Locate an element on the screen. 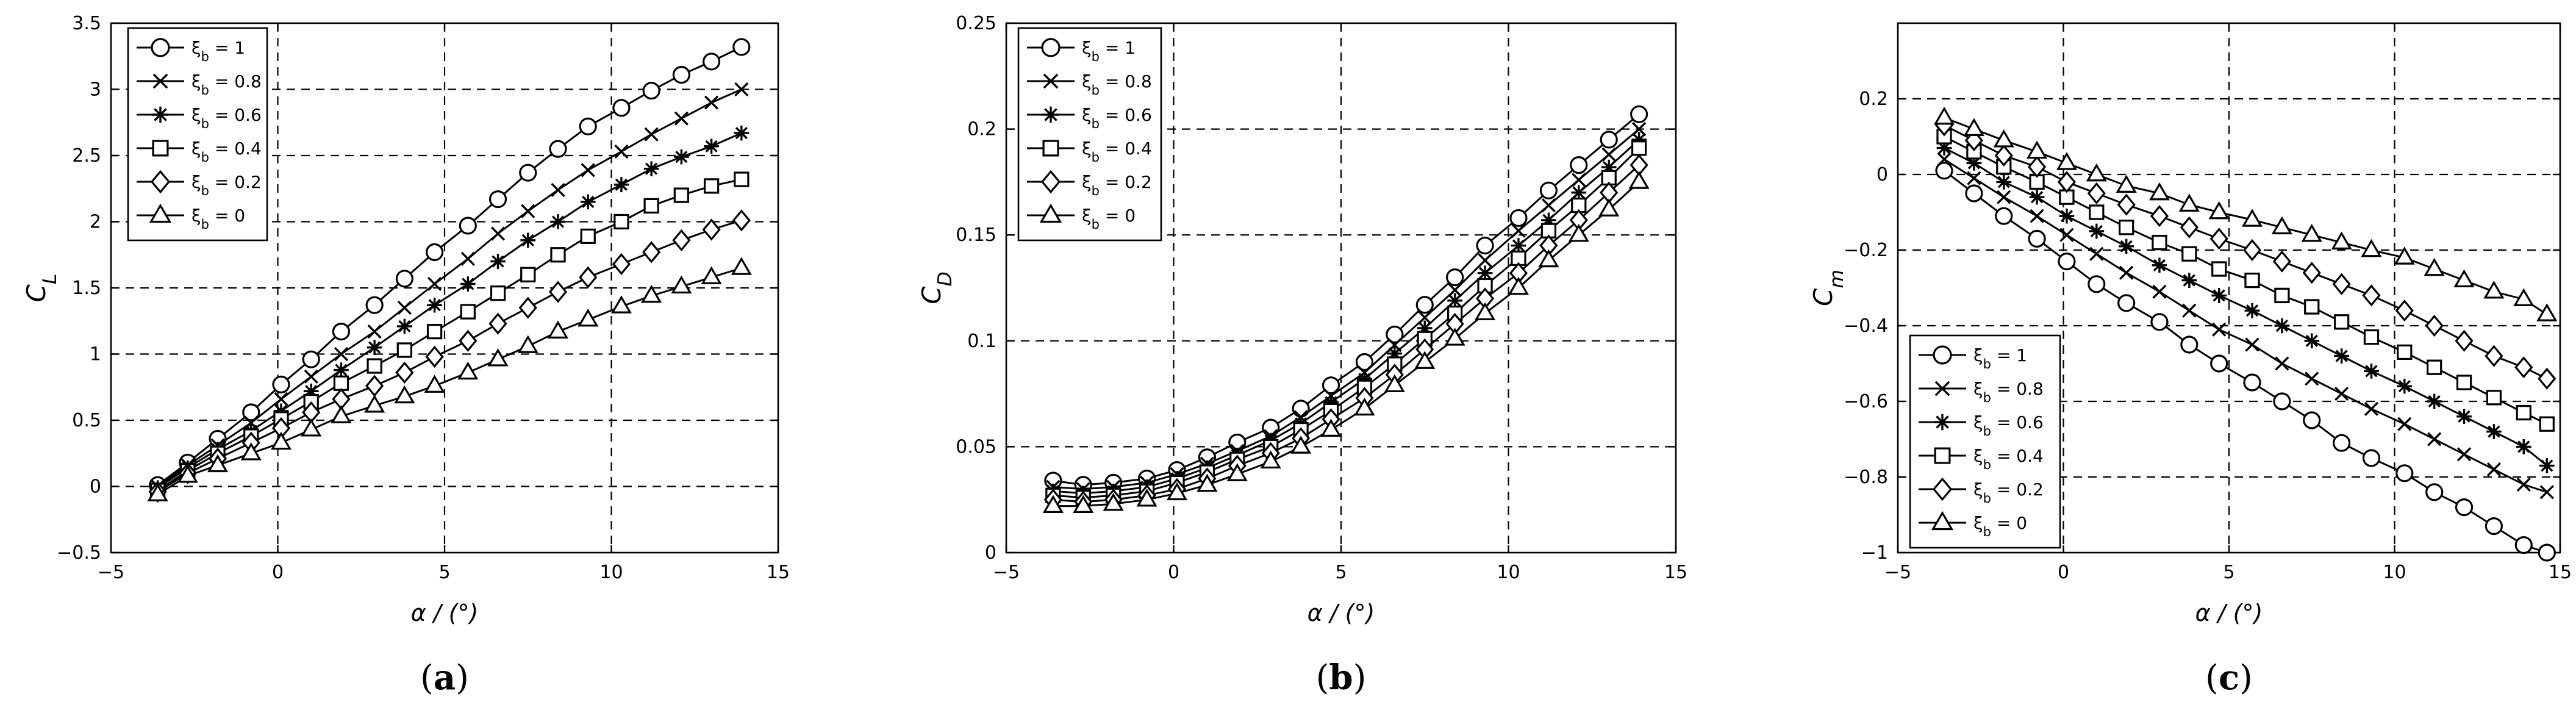  x-tick-label: 15 is located at coordinates (2560, 573).